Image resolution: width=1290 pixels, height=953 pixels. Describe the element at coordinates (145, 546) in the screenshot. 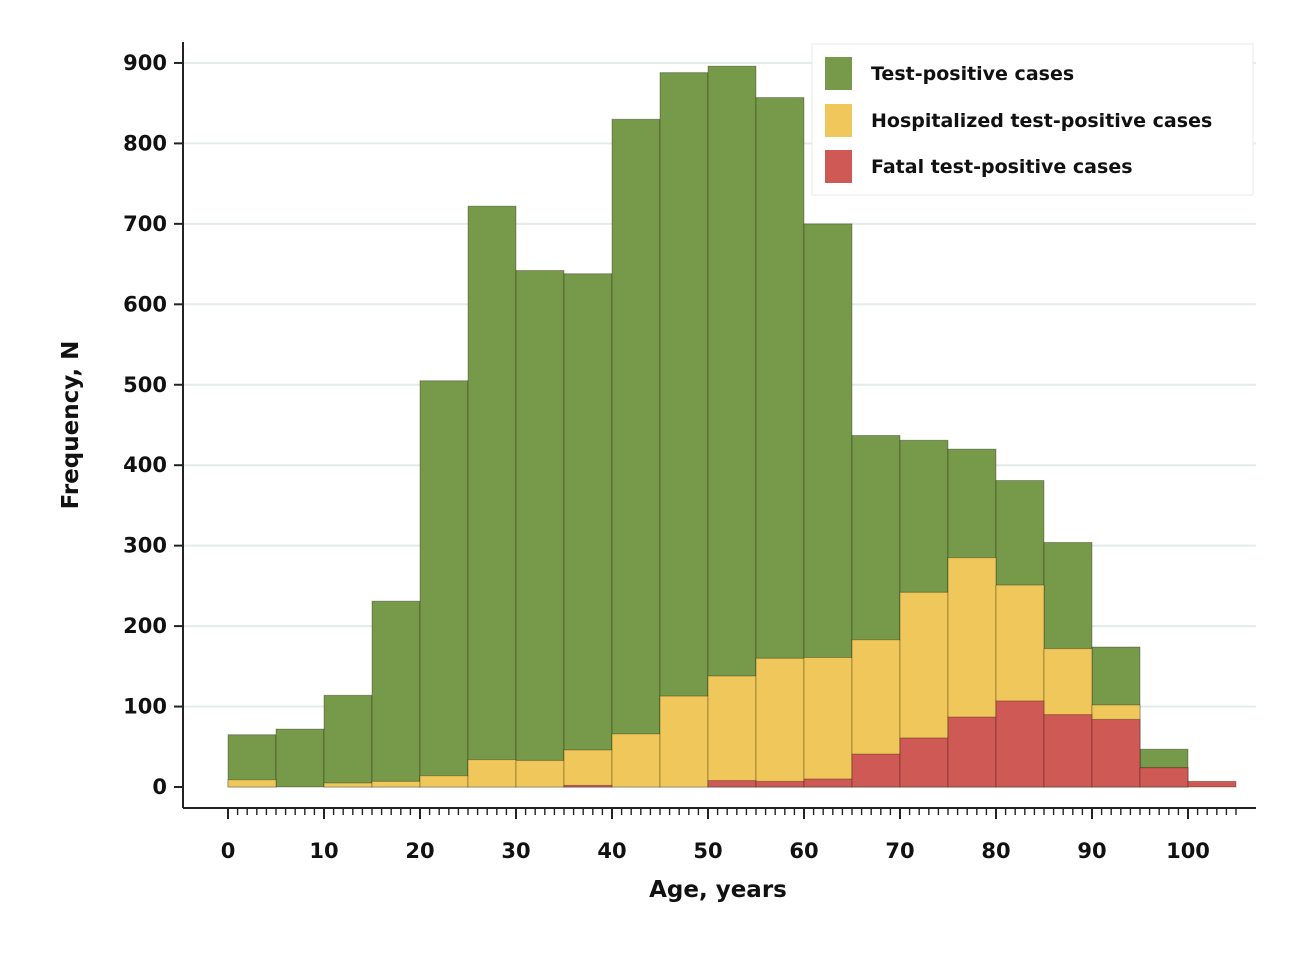

I see `y-tick-label: 300` at that location.